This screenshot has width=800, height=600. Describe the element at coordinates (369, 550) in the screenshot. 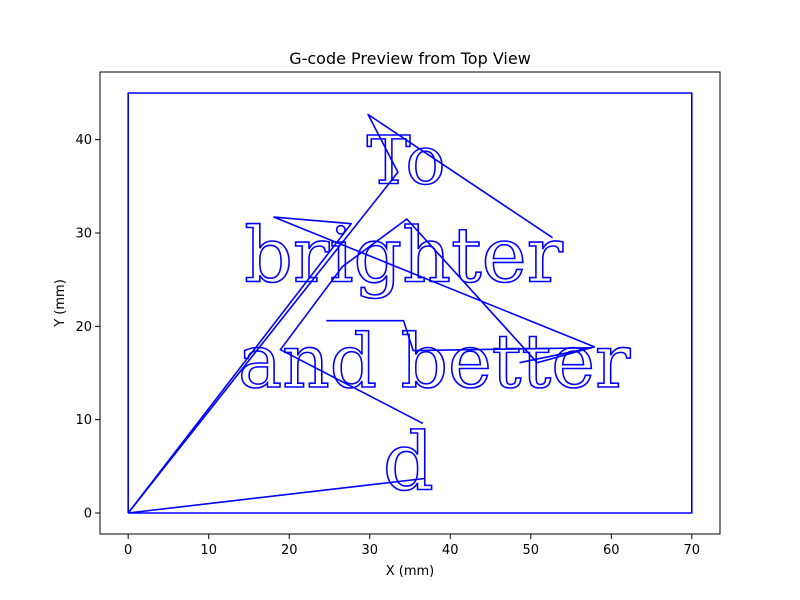

I see `x-tick-label: 30` at that location.